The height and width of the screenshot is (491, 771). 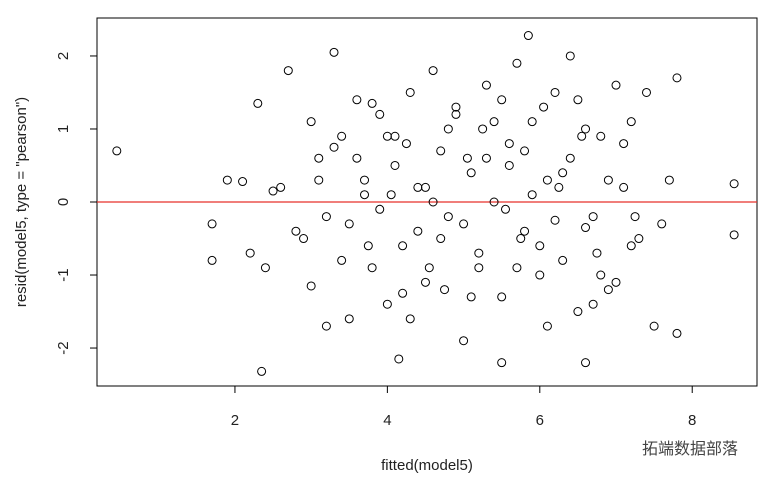 What do you see at coordinates (63, 129) in the screenshot?
I see `y-tick-label: 1` at bounding box center [63, 129].